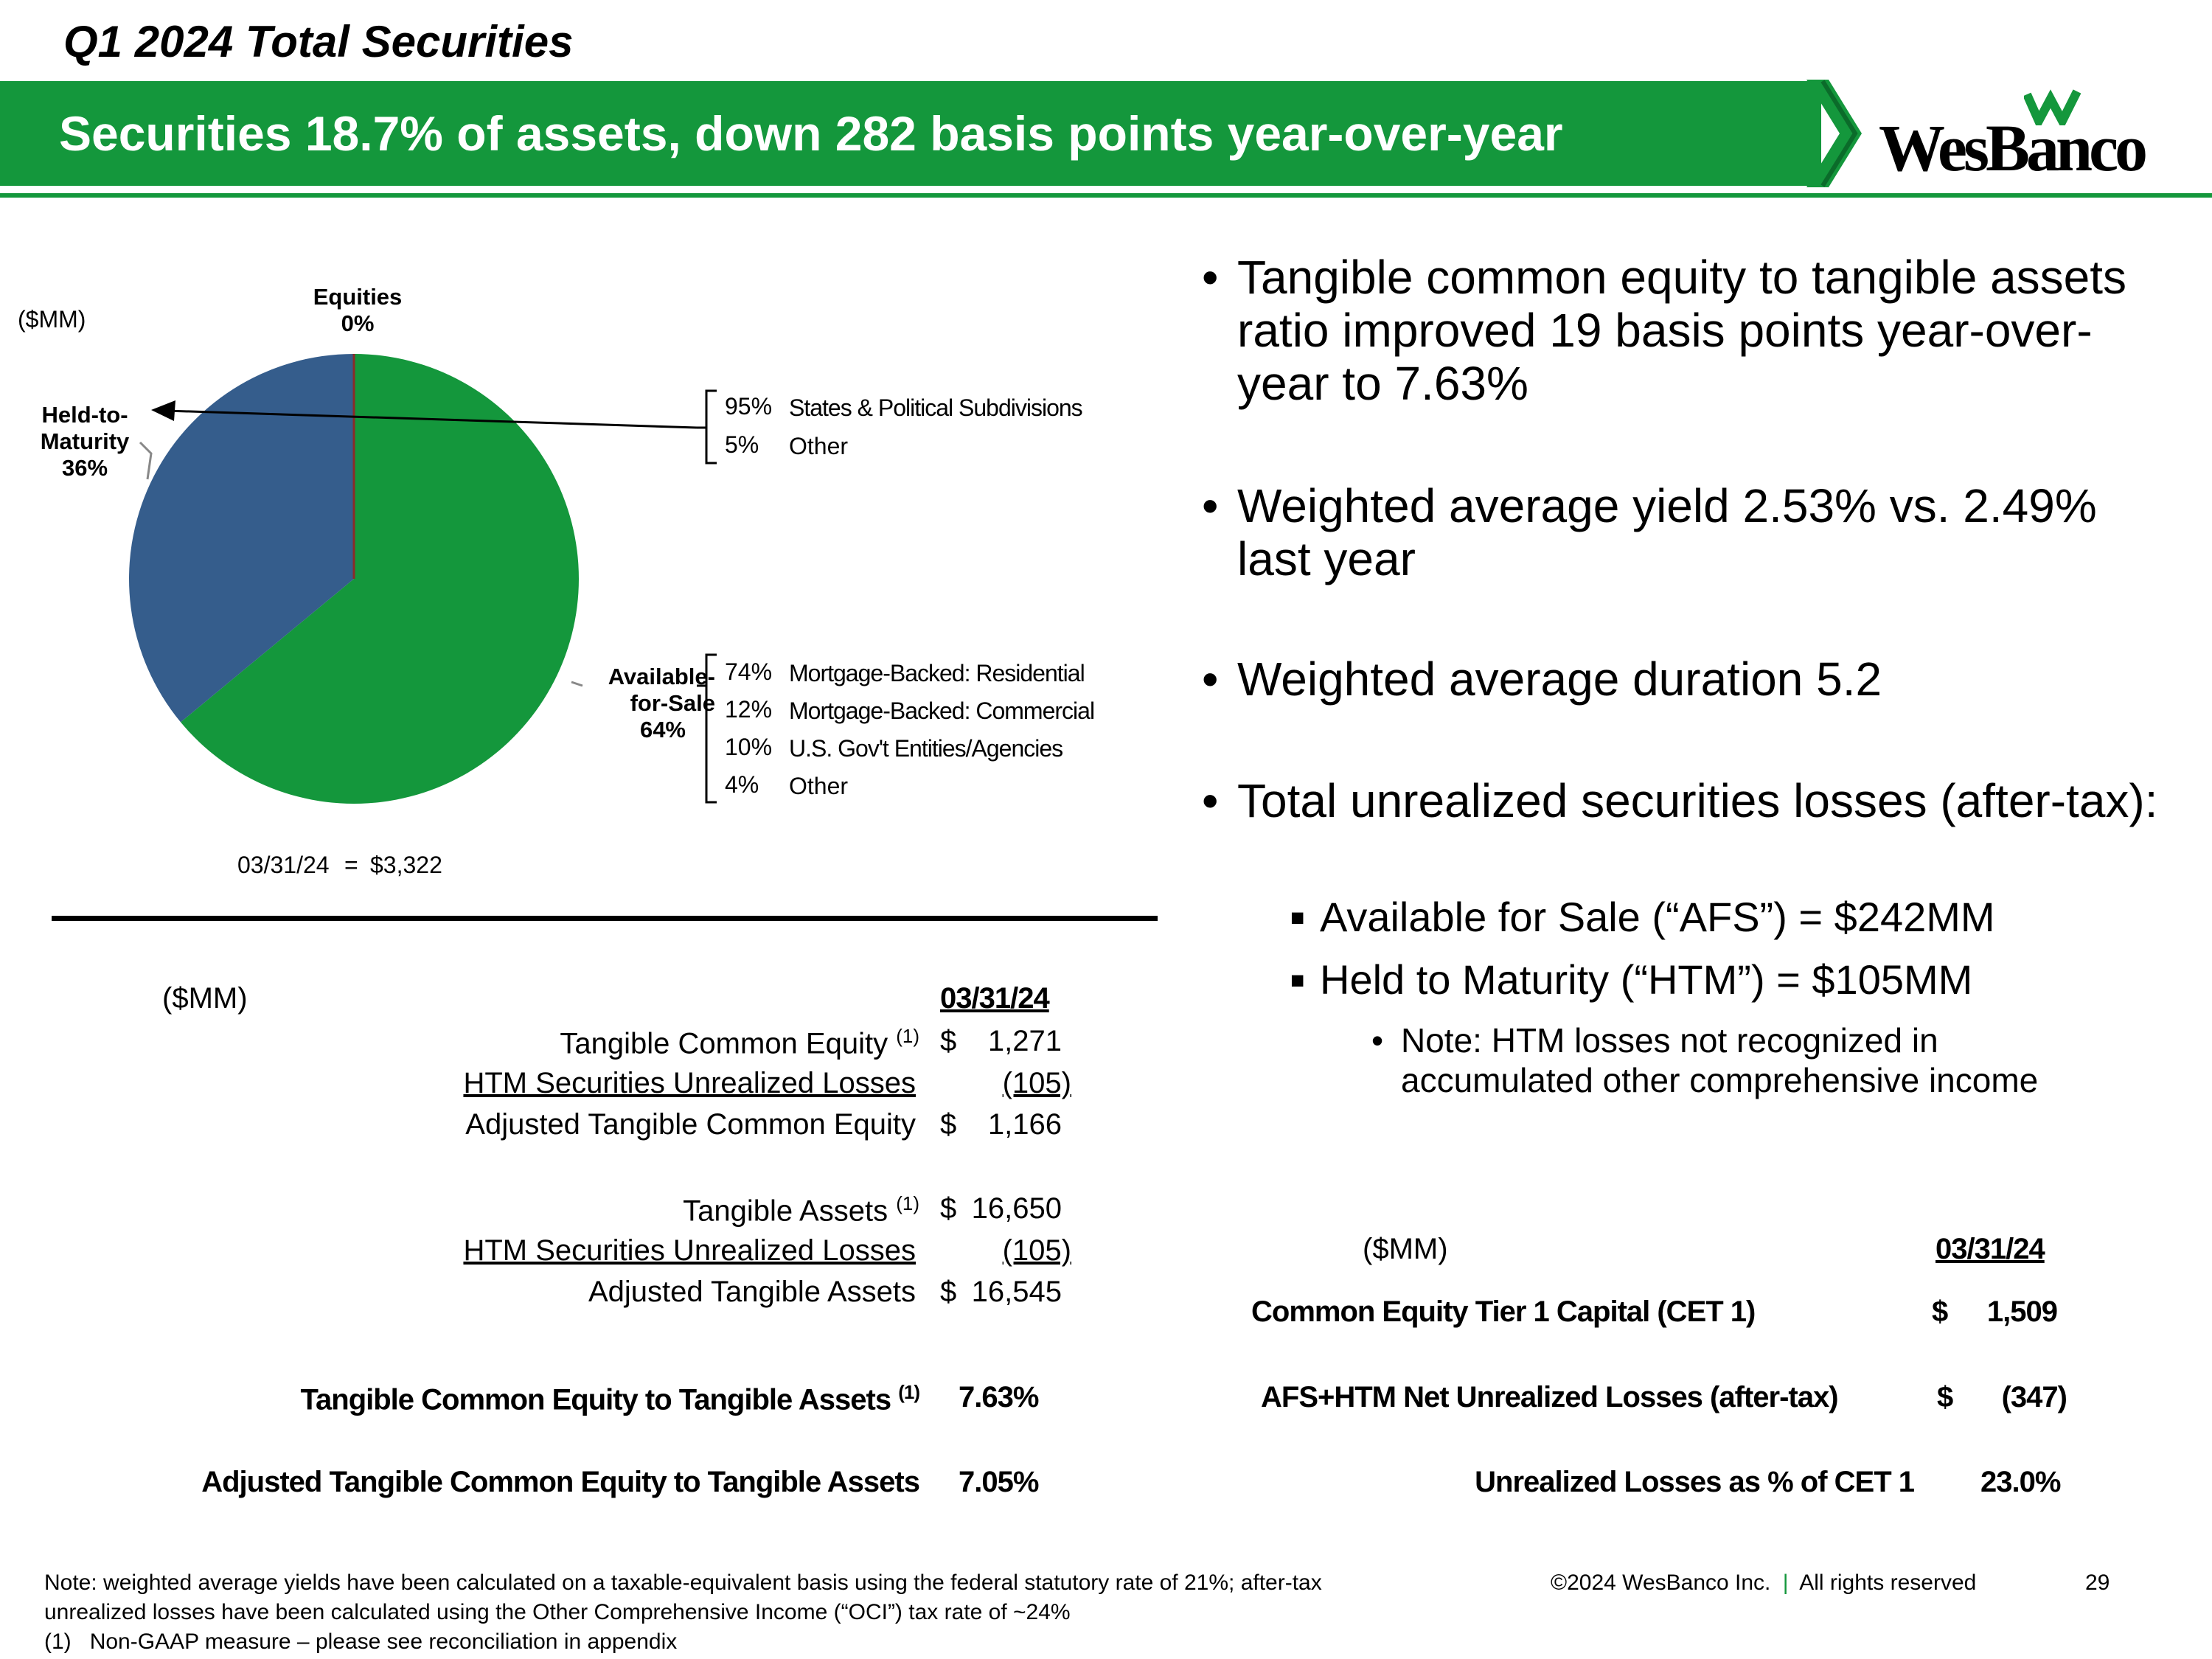  I want to click on pie-total-date: 03/31/24, so click(283, 865).